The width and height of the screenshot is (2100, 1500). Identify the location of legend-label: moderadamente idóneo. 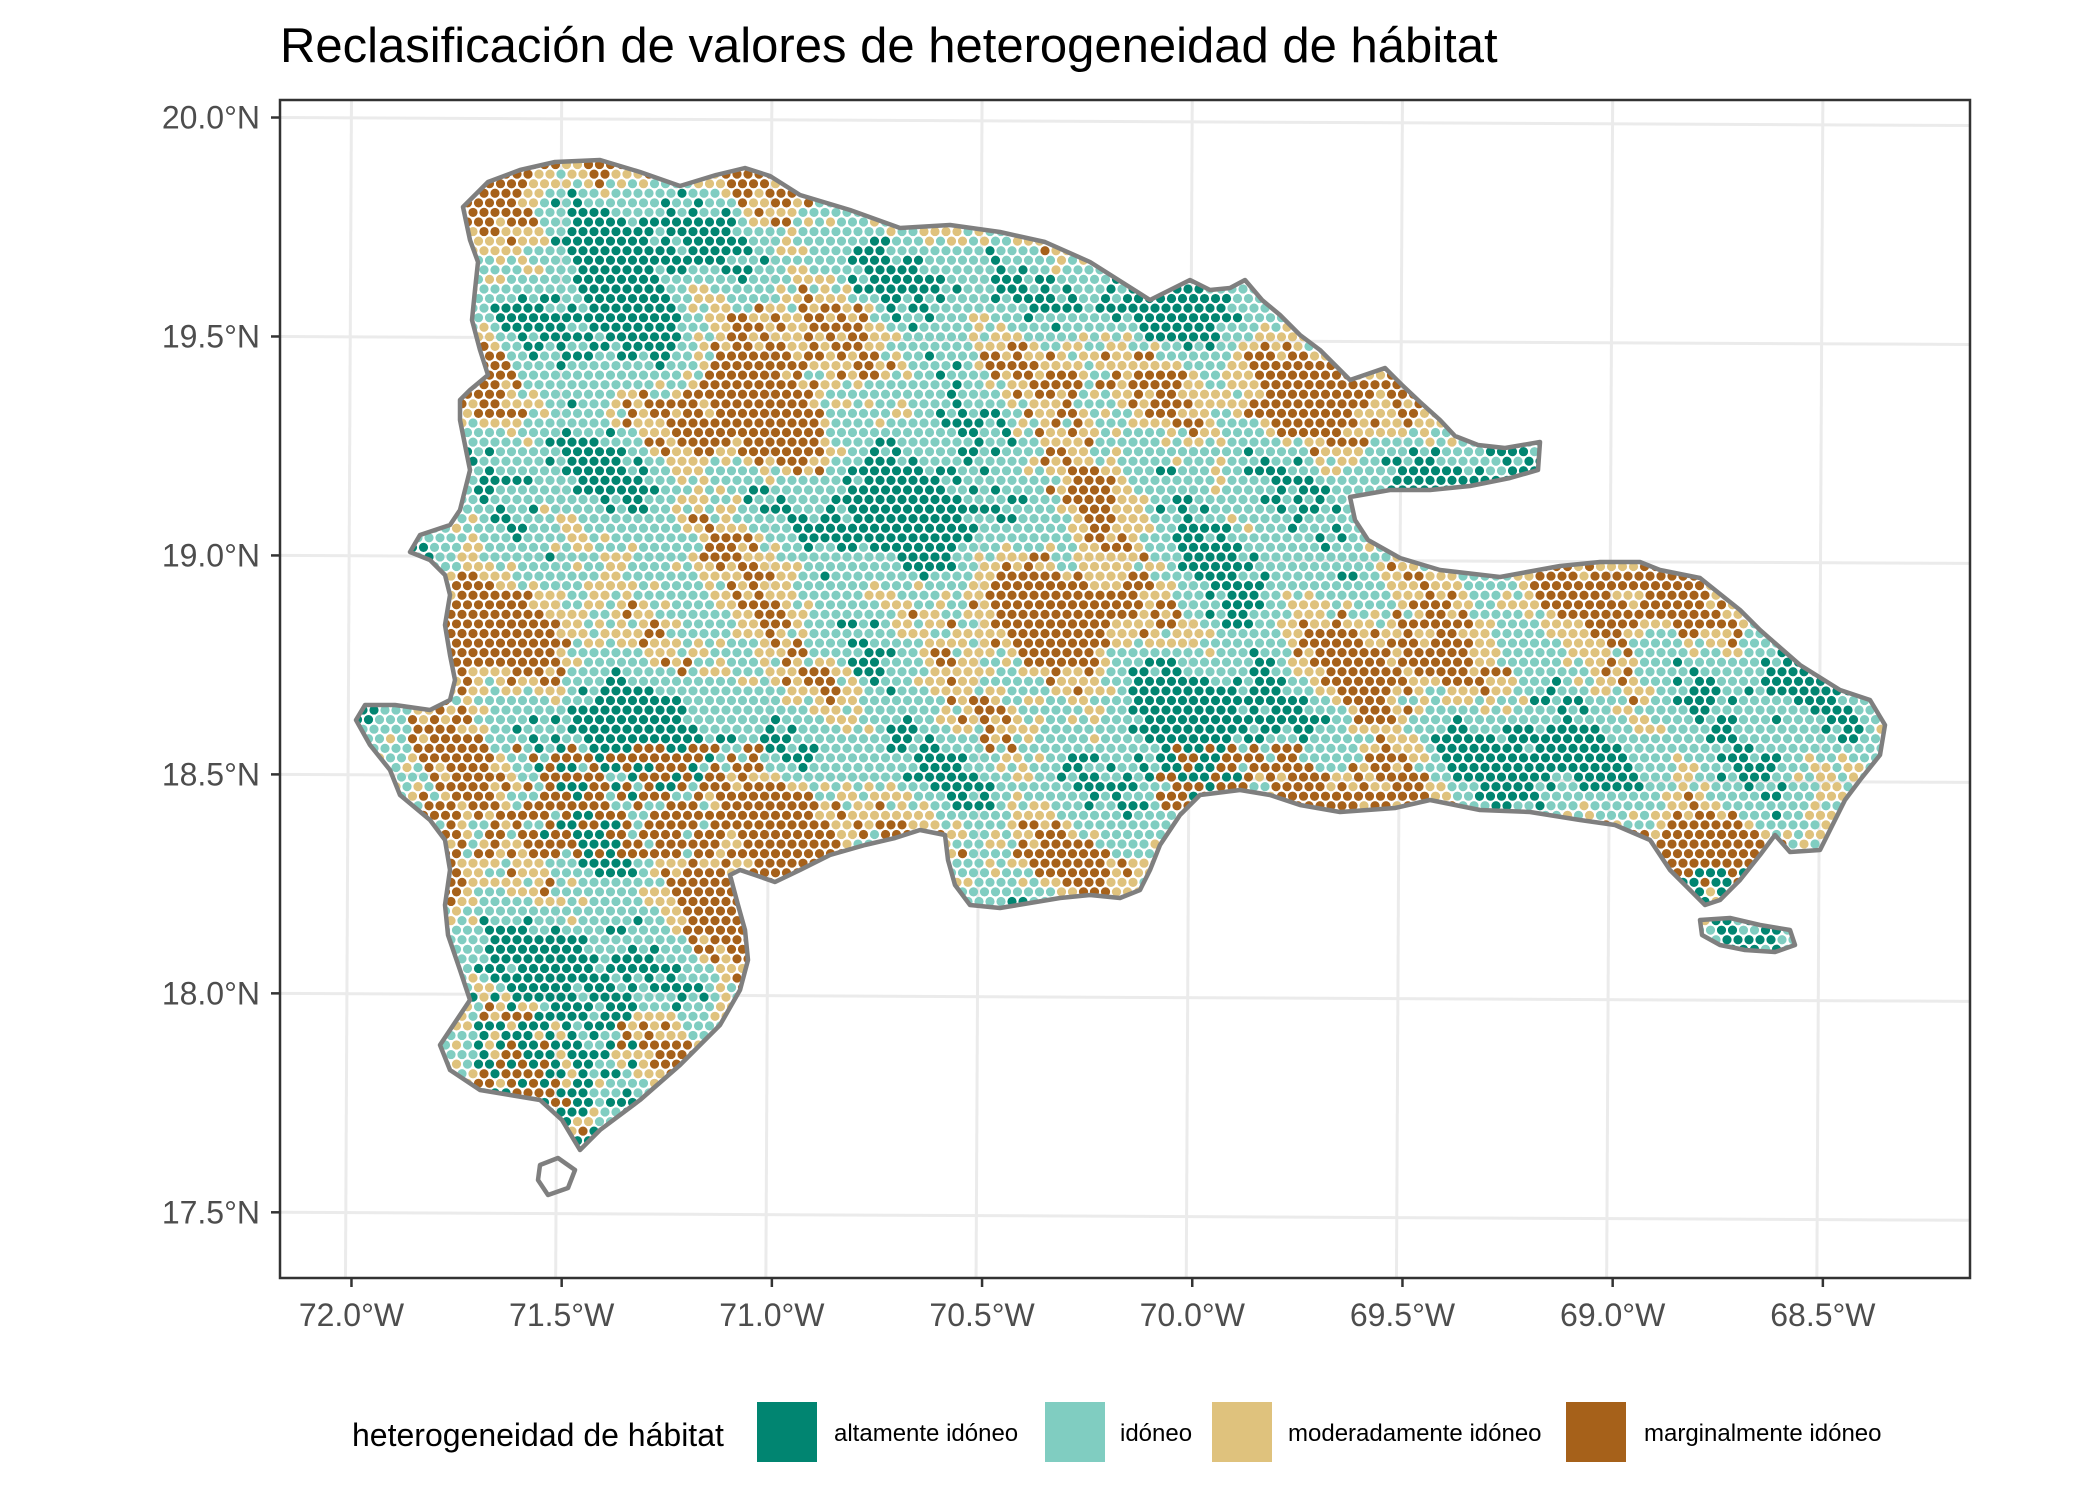
(1415, 1433).